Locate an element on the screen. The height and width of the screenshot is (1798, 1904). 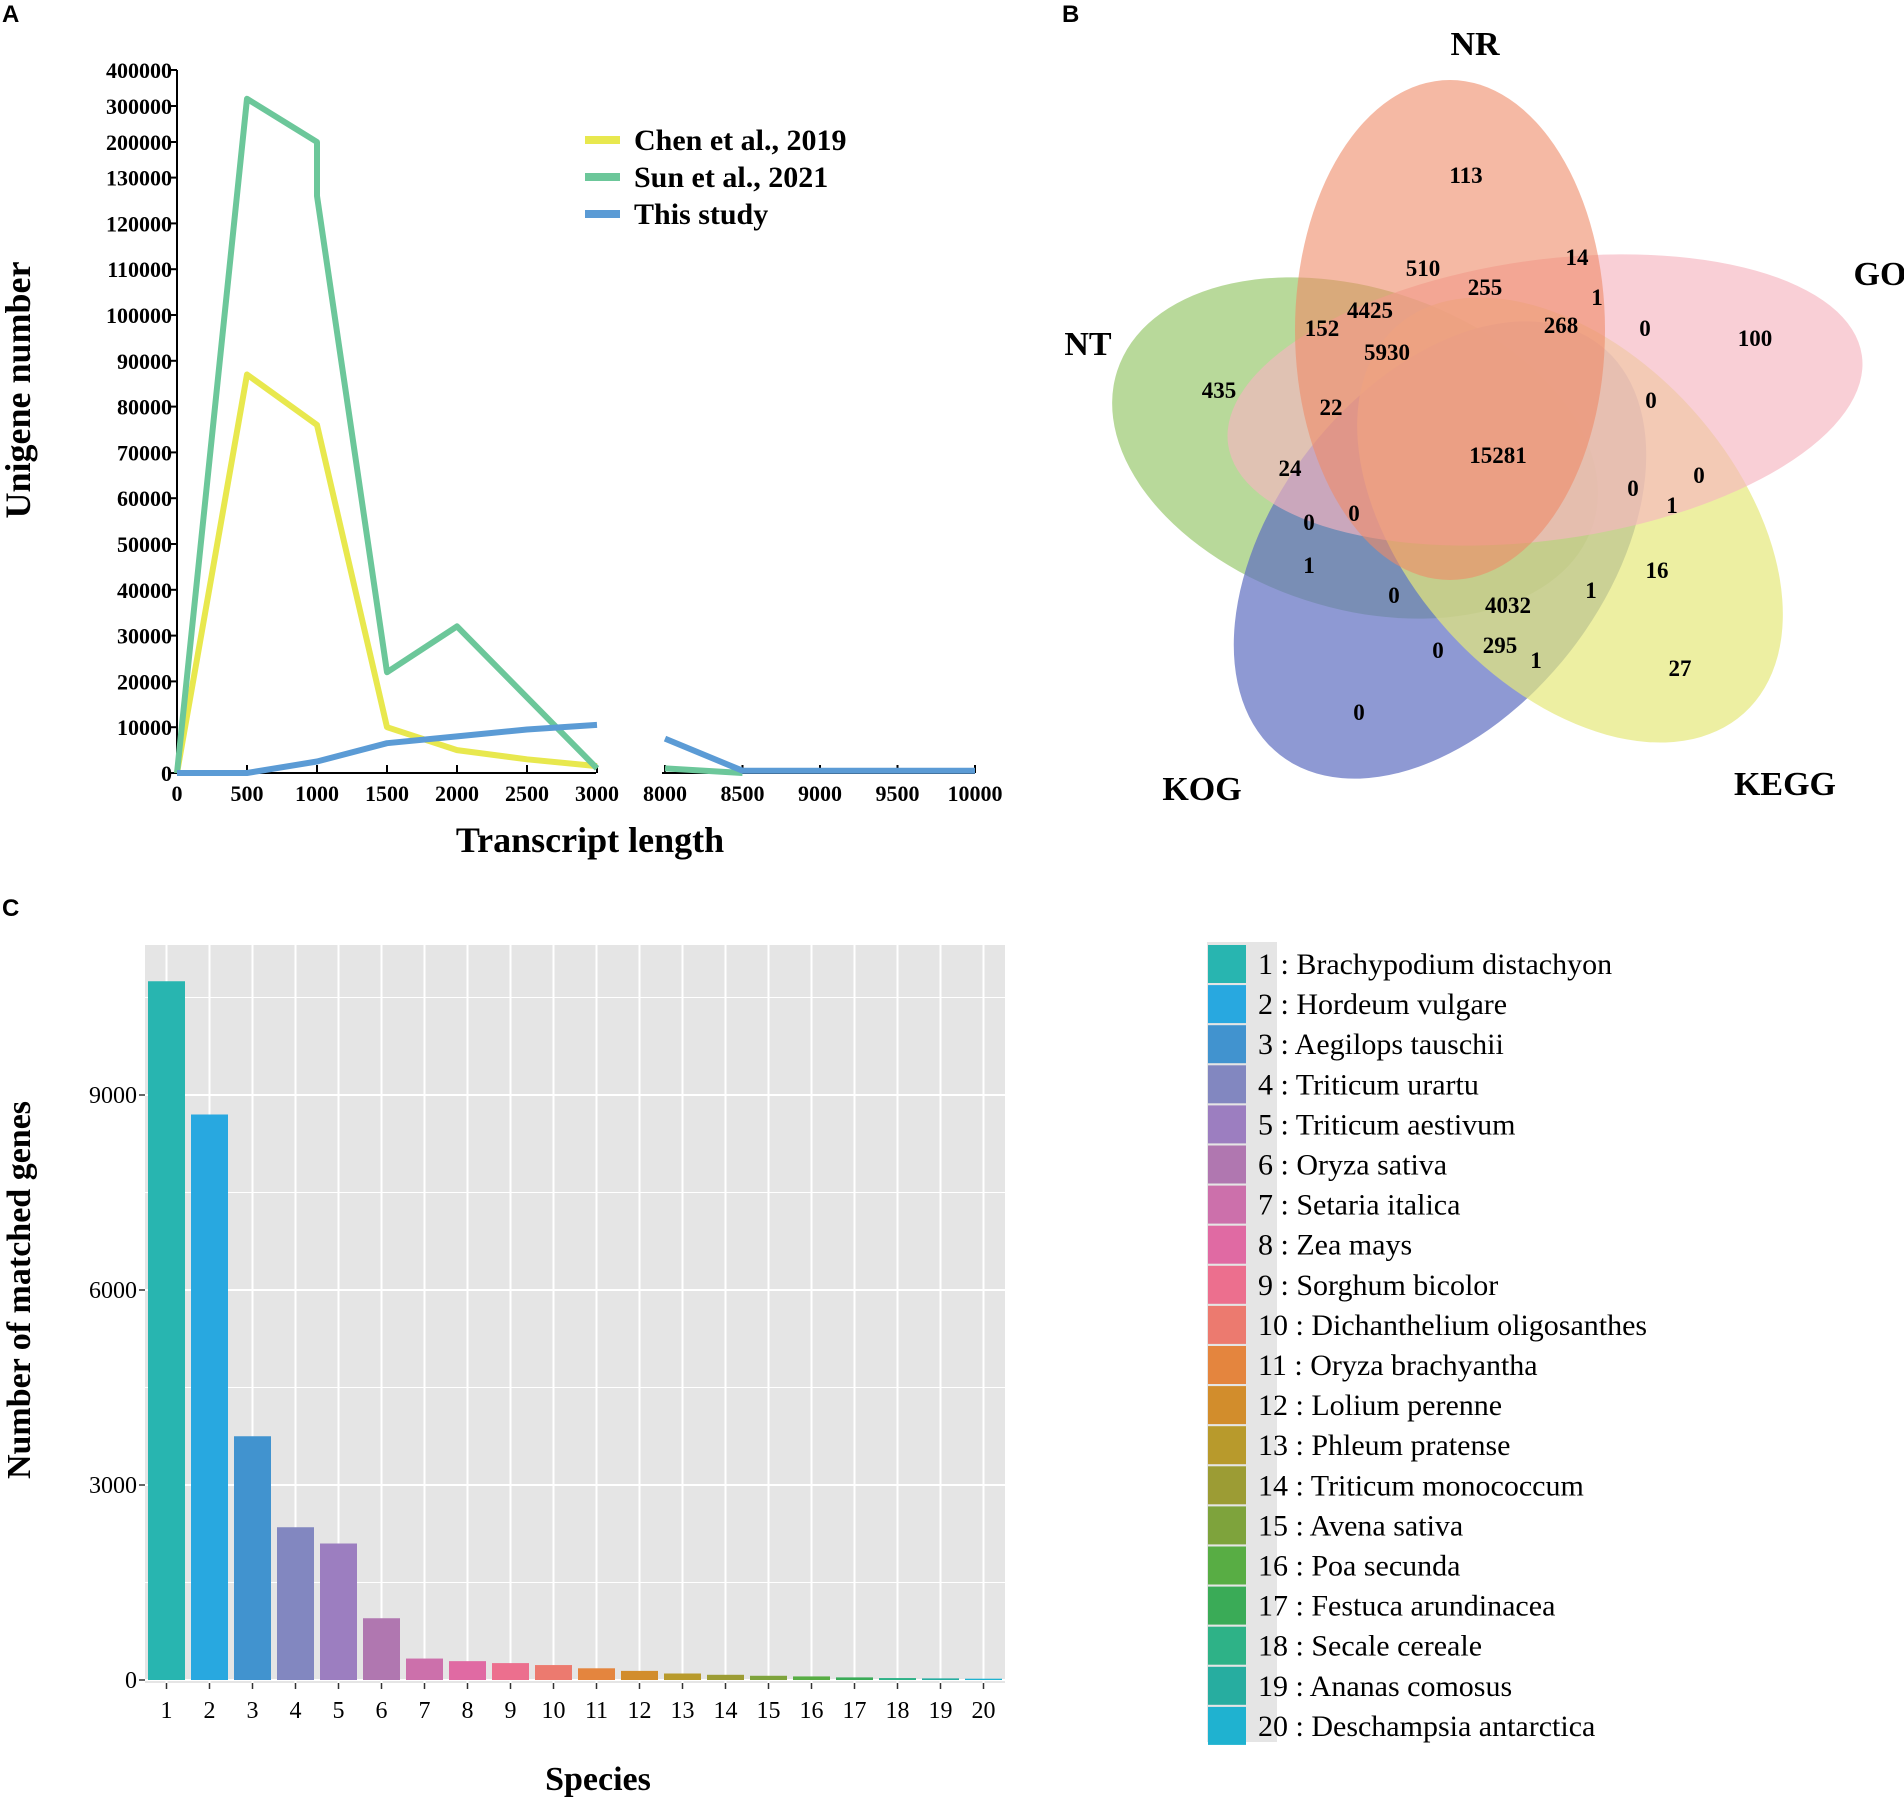
legend-label: 6 : Oryza sativa is located at coordinates (1352, 1165).